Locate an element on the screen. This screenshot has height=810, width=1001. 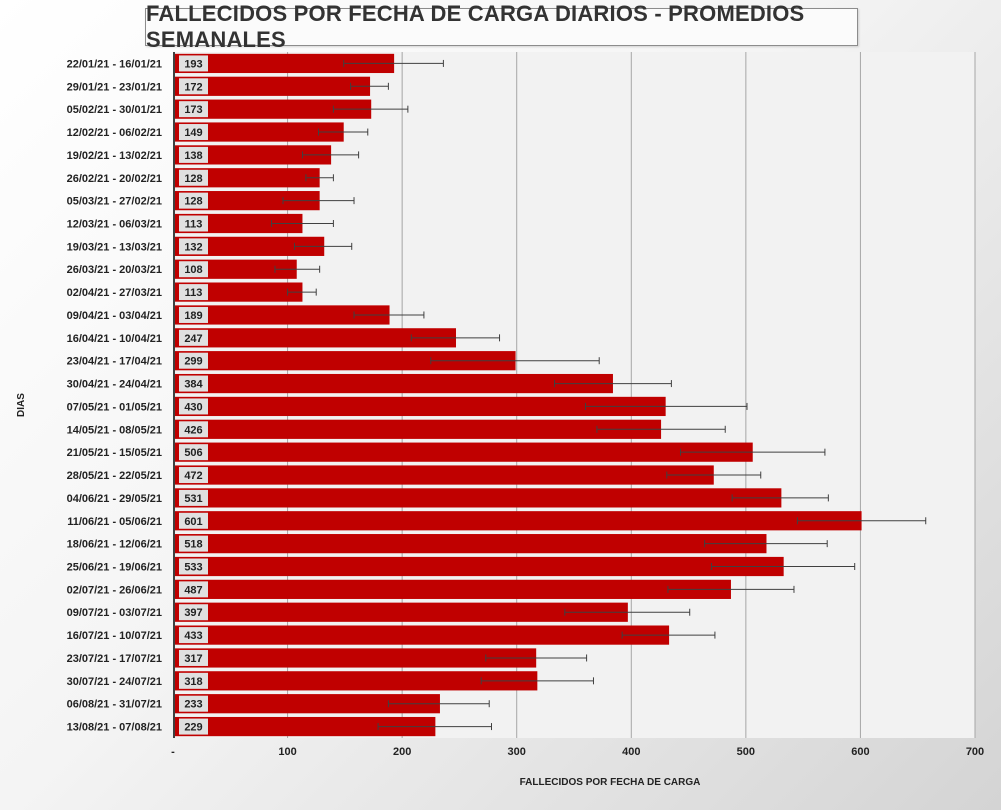
data-label: 384 is located at coordinates (193, 385).